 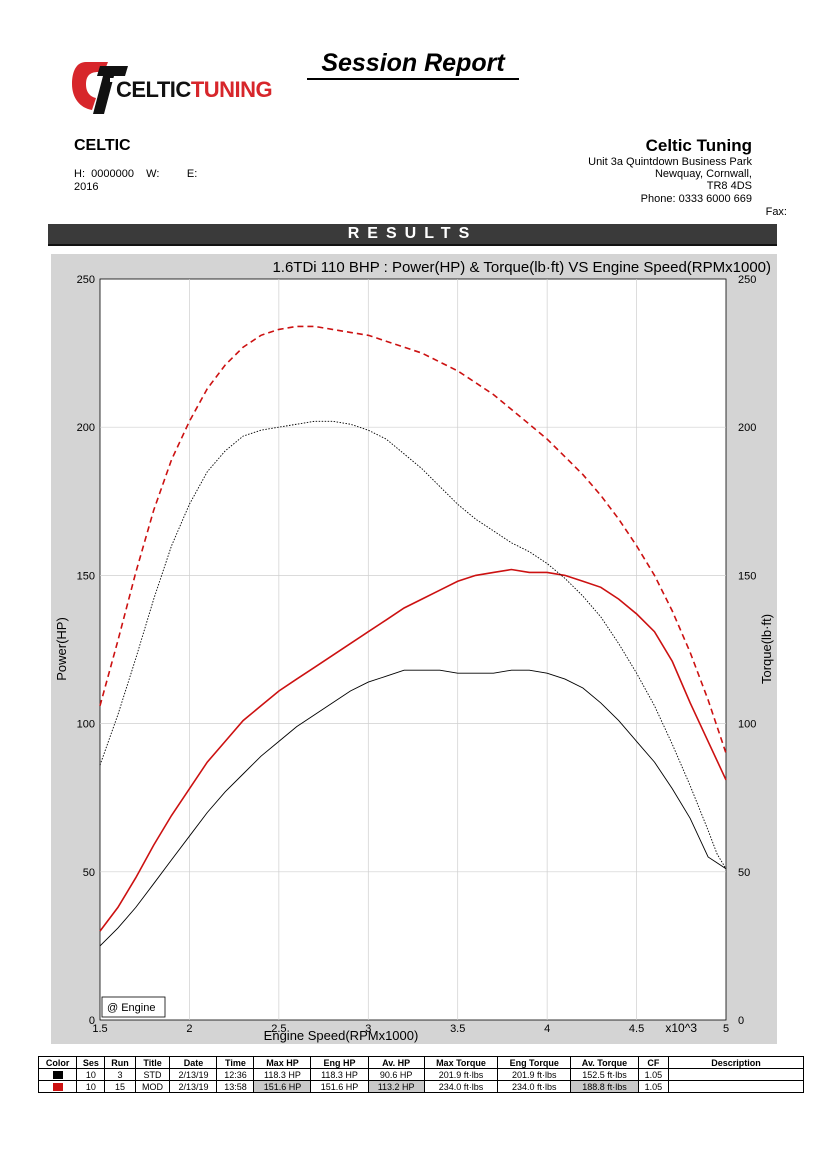 What do you see at coordinates (681, 1028) in the screenshot?
I see `x-multiplier-label: x10^3` at bounding box center [681, 1028].